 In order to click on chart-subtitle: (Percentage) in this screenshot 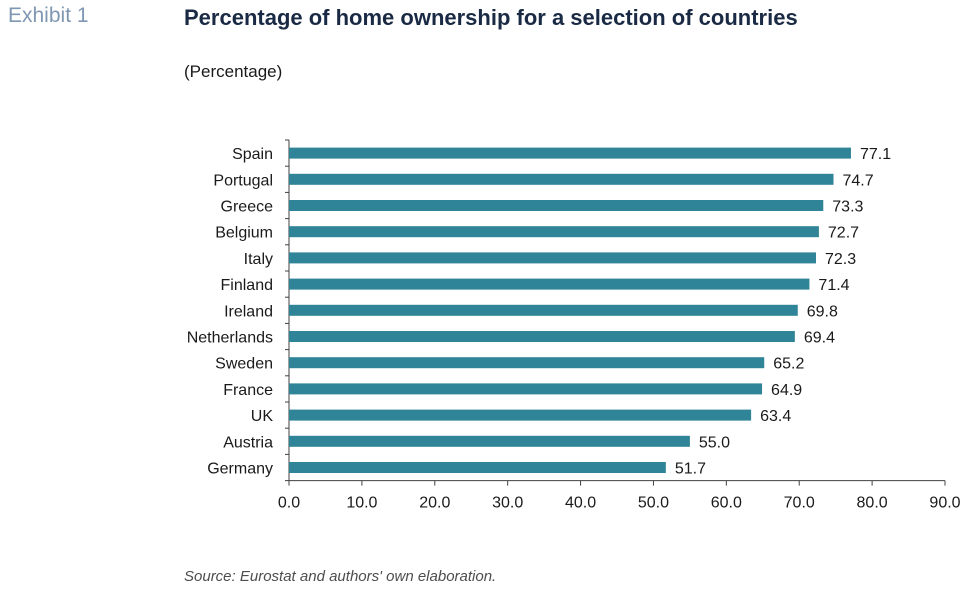, I will do `click(233, 71)`.